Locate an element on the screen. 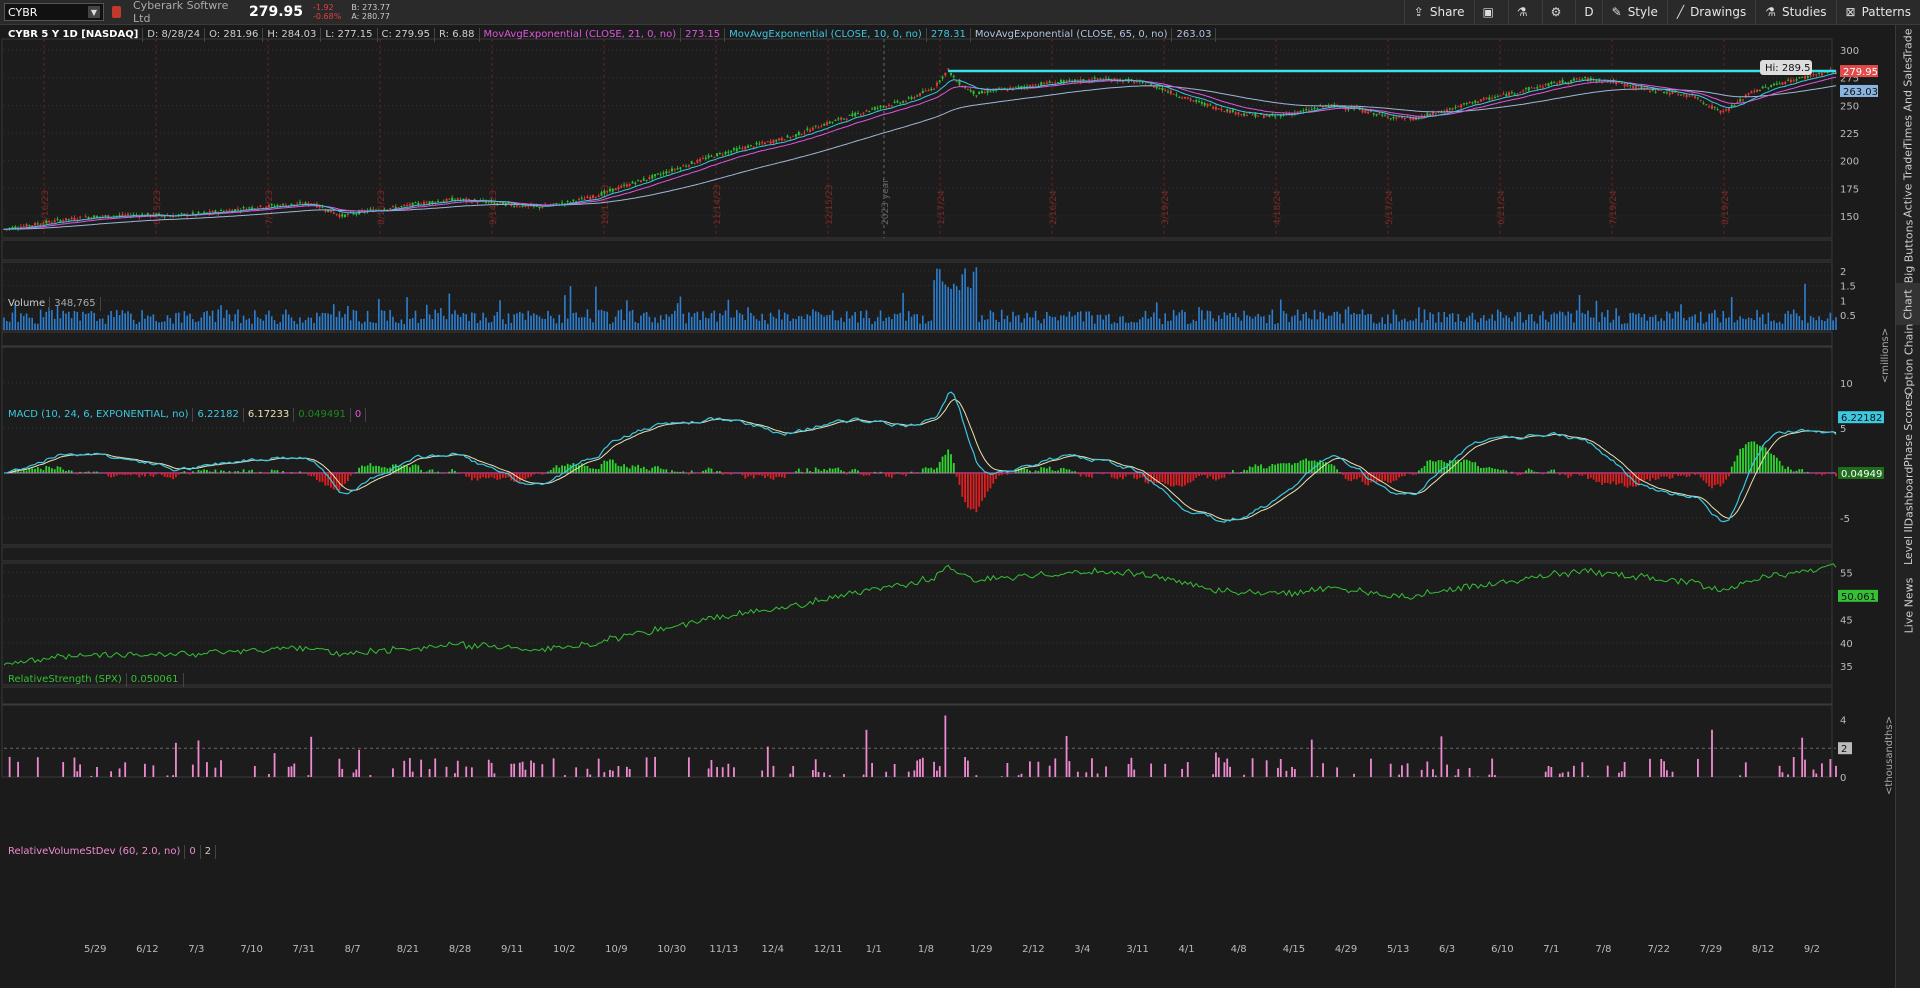 The image size is (1920, 988). side-tab-chart: Chart is located at coordinates (1908, 304).